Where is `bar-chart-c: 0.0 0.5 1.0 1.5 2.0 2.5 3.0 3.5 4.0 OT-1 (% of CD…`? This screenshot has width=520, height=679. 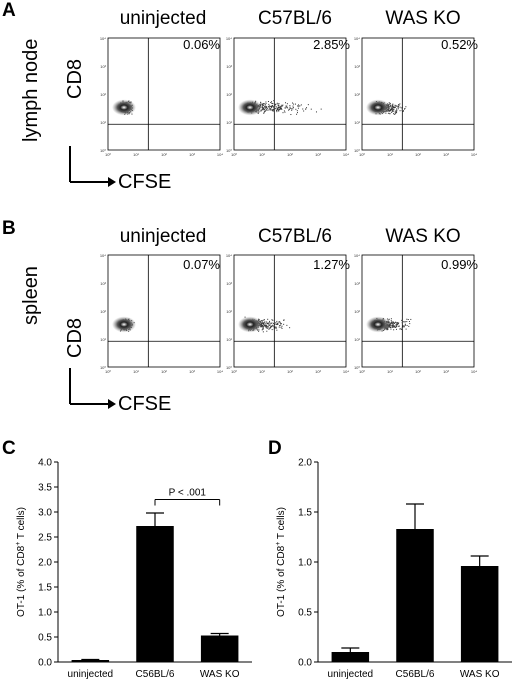
bar-chart-c: 0.0 0.5 1.0 1.5 2.0 2.5 3.0 3.5 4.0 OT-1 (% of CD… is located at coordinates (133, 568).